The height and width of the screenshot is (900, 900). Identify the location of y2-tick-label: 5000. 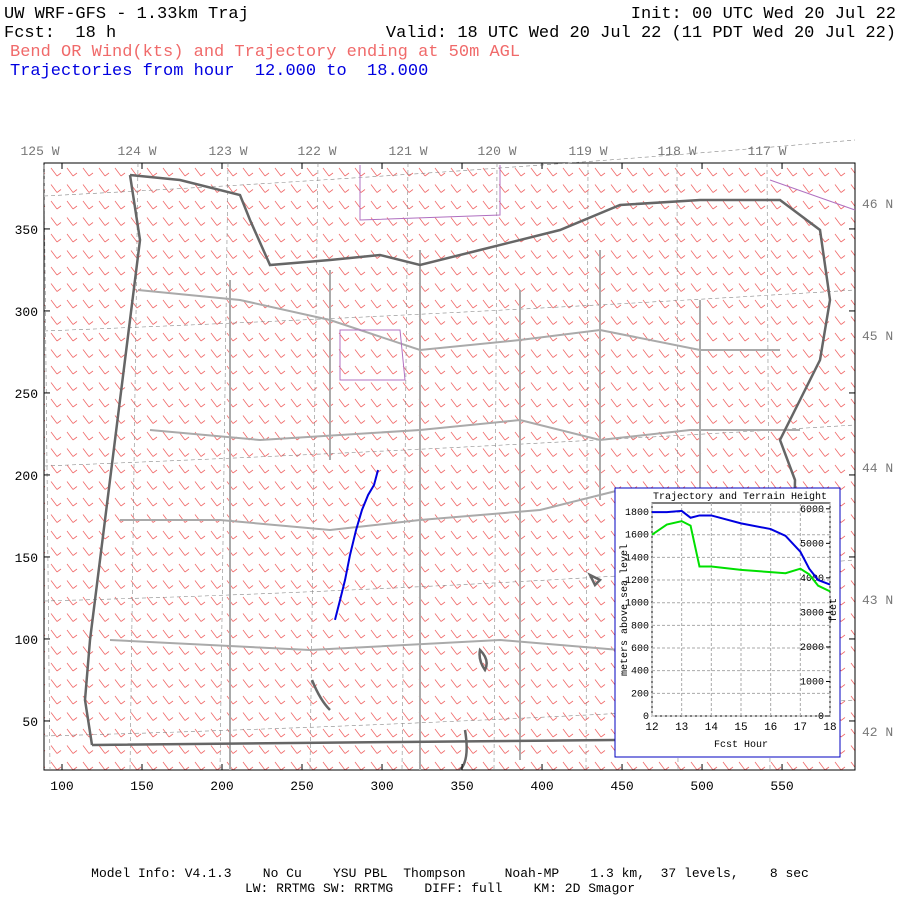
(812, 544).